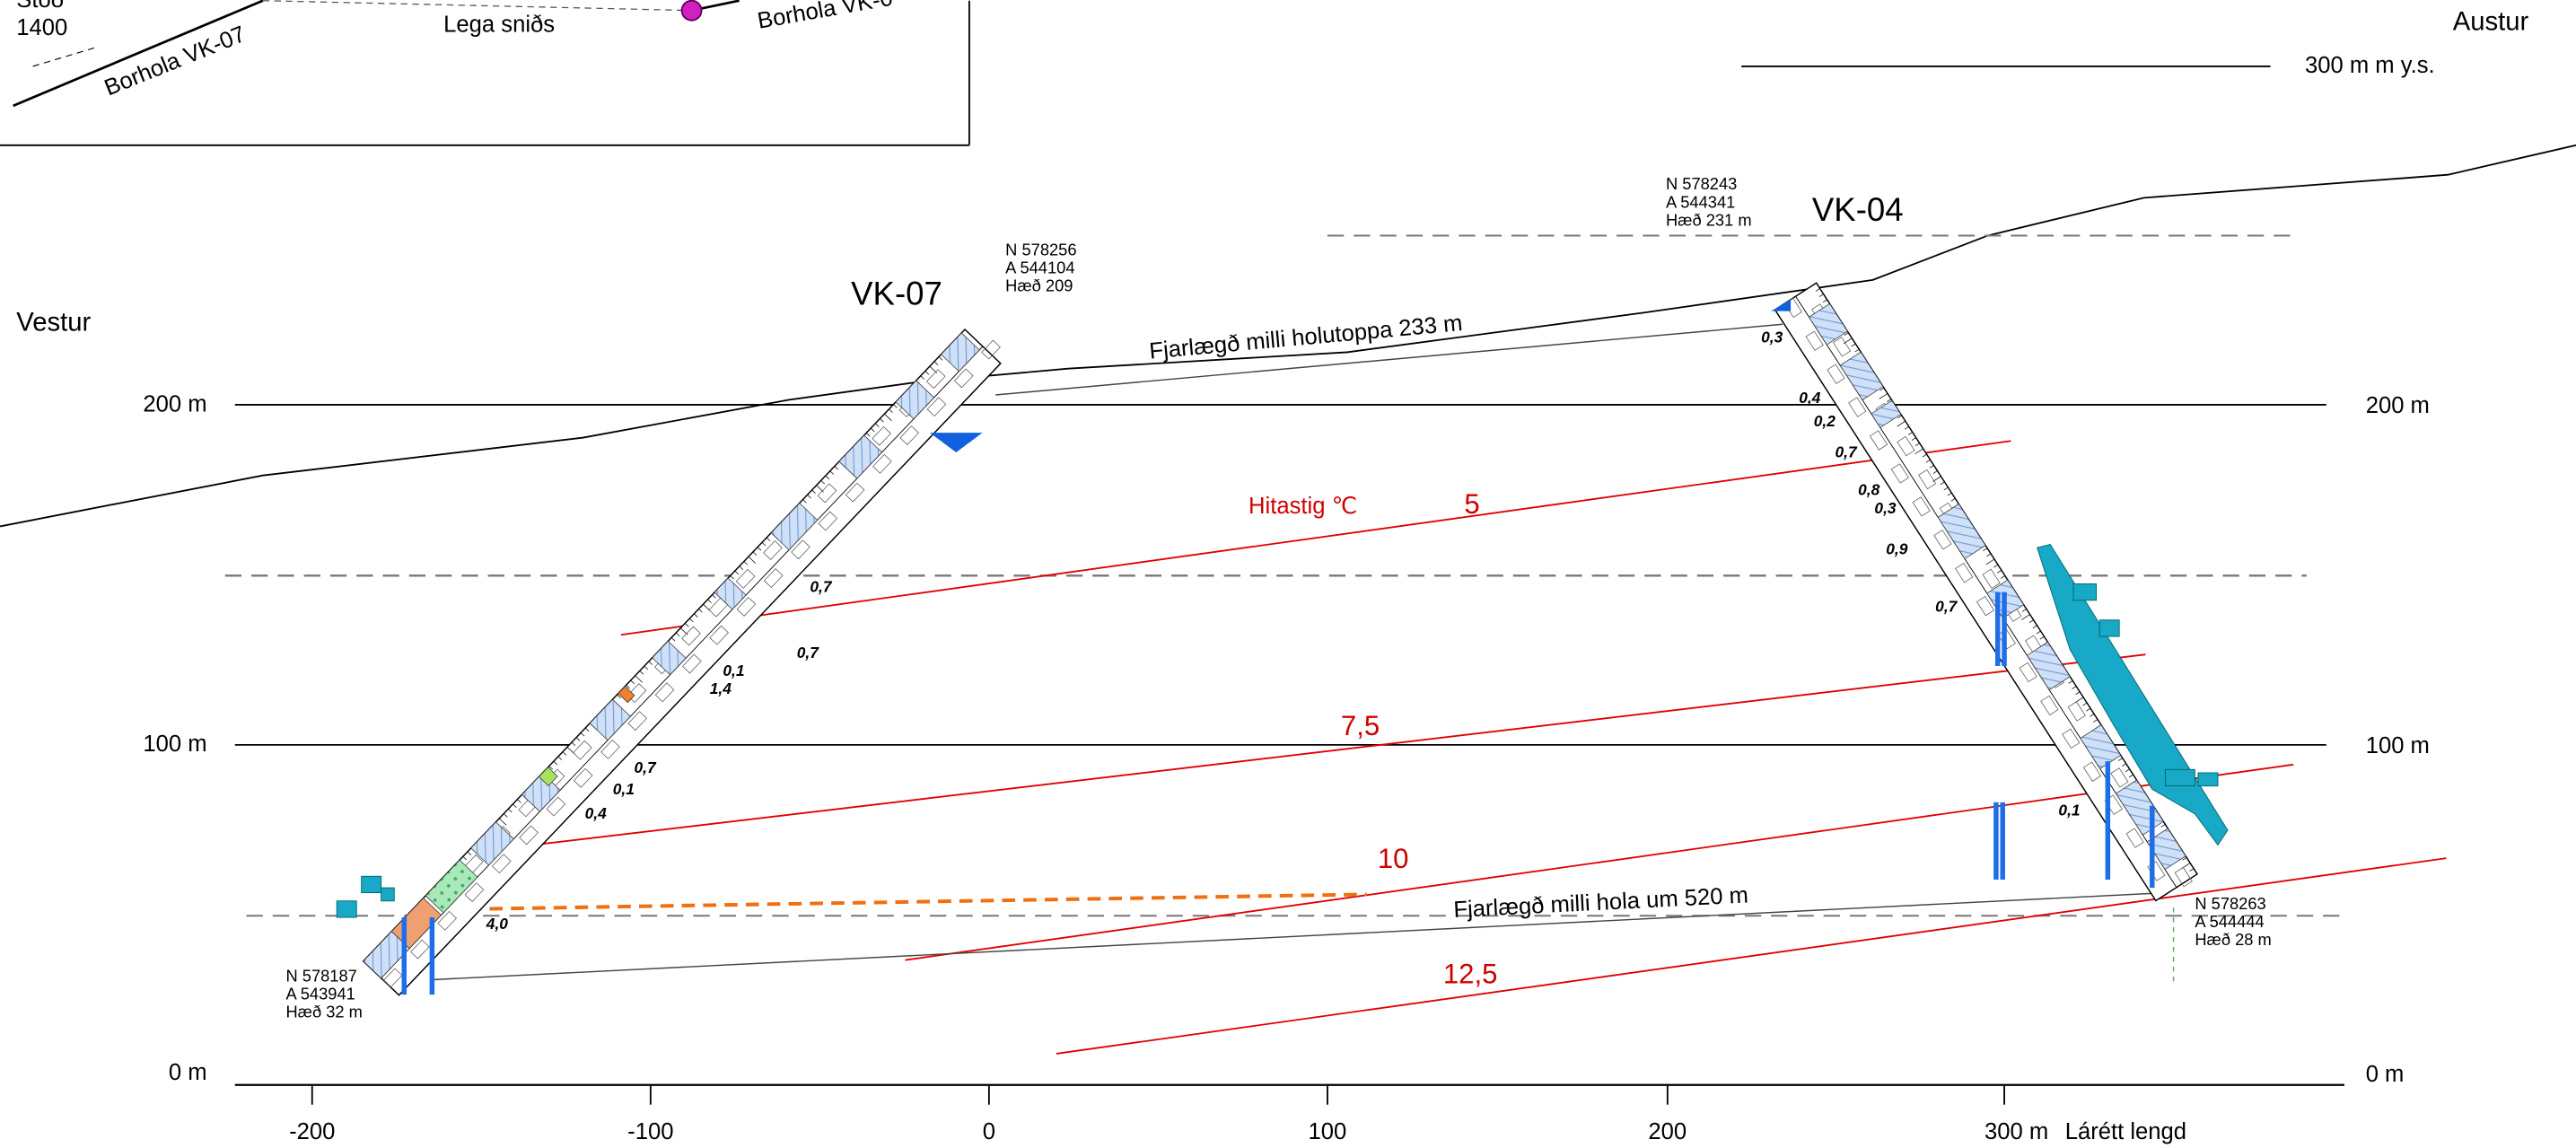 The width and height of the screenshot is (2576, 1148). Describe the element at coordinates (41, 27) in the screenshot. I see `label: 1400` at that location.